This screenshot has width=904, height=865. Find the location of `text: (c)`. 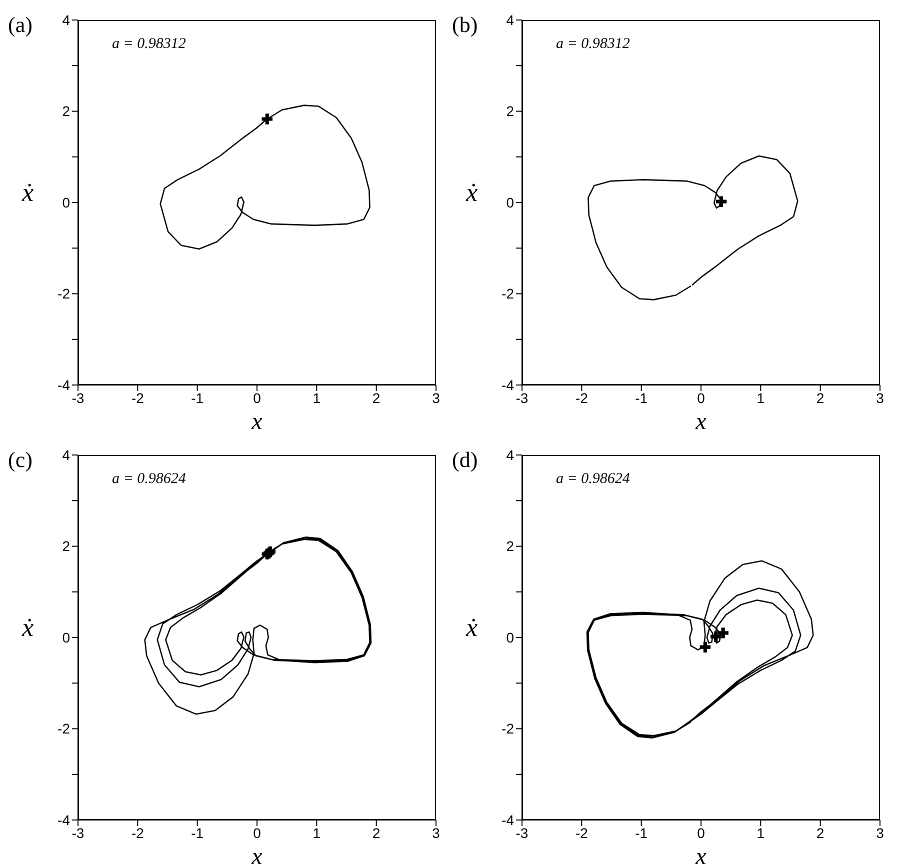

text: (c) is located at coordinates (20, 460).